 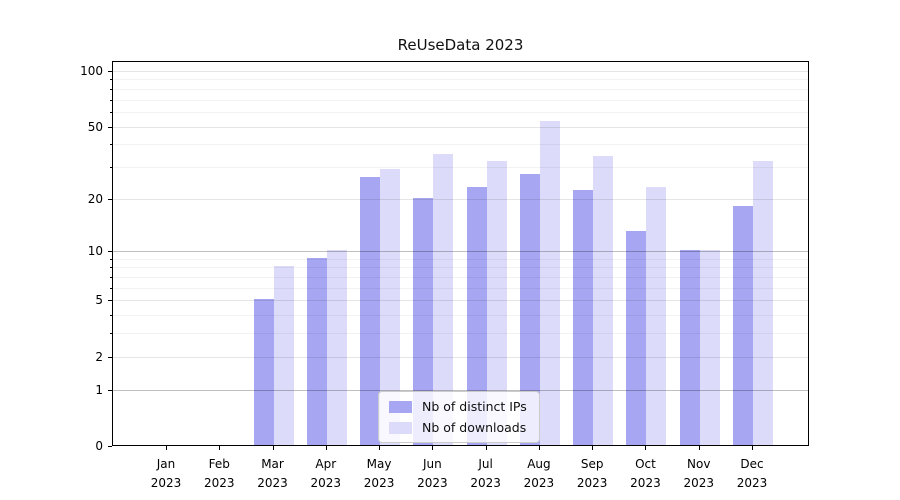 I want to click on legend: Nb of distinct IPs Nb of downloads, so click(x=459, y=417).